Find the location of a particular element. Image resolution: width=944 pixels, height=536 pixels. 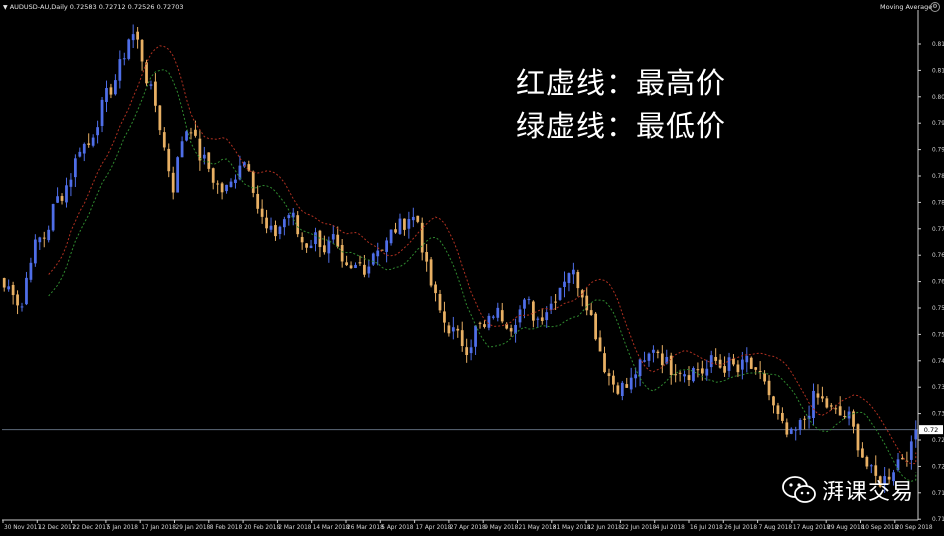

x-tick-label: 7 Aug 2018 is located at coordinates (776, 528).